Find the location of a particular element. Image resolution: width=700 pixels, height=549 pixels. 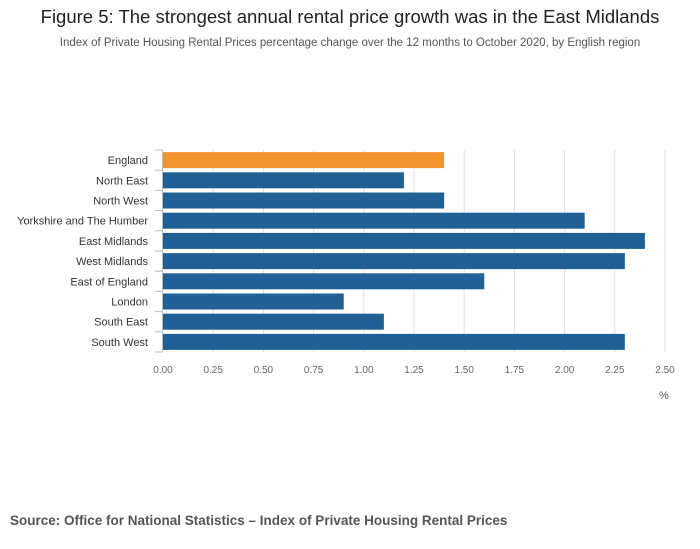

x-tick-label: 1.00 is located at coordinates (364, 370).